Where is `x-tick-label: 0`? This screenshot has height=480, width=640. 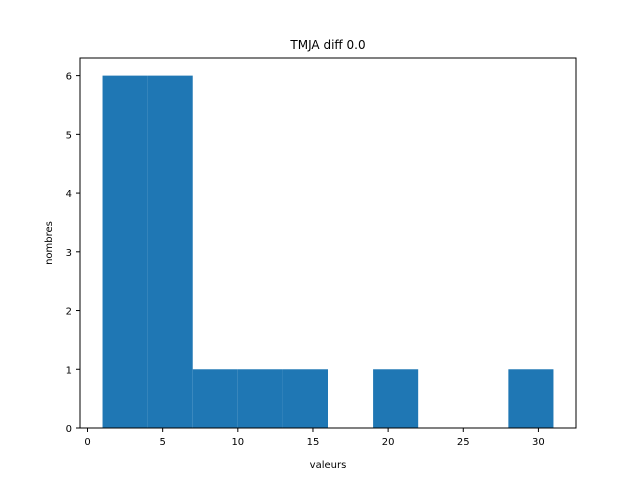
x-tick-label: 0 is located at coordinates (87, 442).